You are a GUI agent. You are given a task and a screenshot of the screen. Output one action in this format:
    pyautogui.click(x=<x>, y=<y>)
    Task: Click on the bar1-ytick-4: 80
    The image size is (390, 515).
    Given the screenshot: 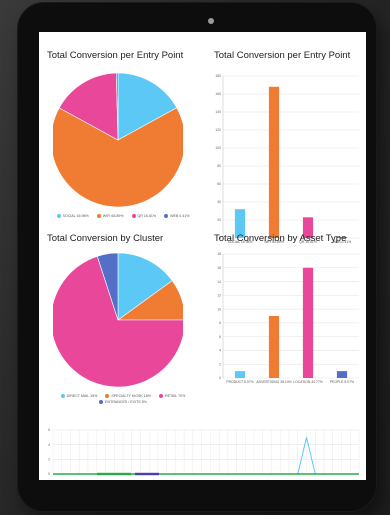 What is the action you would take?
    pyautogui.click(x=219, y=166)
    